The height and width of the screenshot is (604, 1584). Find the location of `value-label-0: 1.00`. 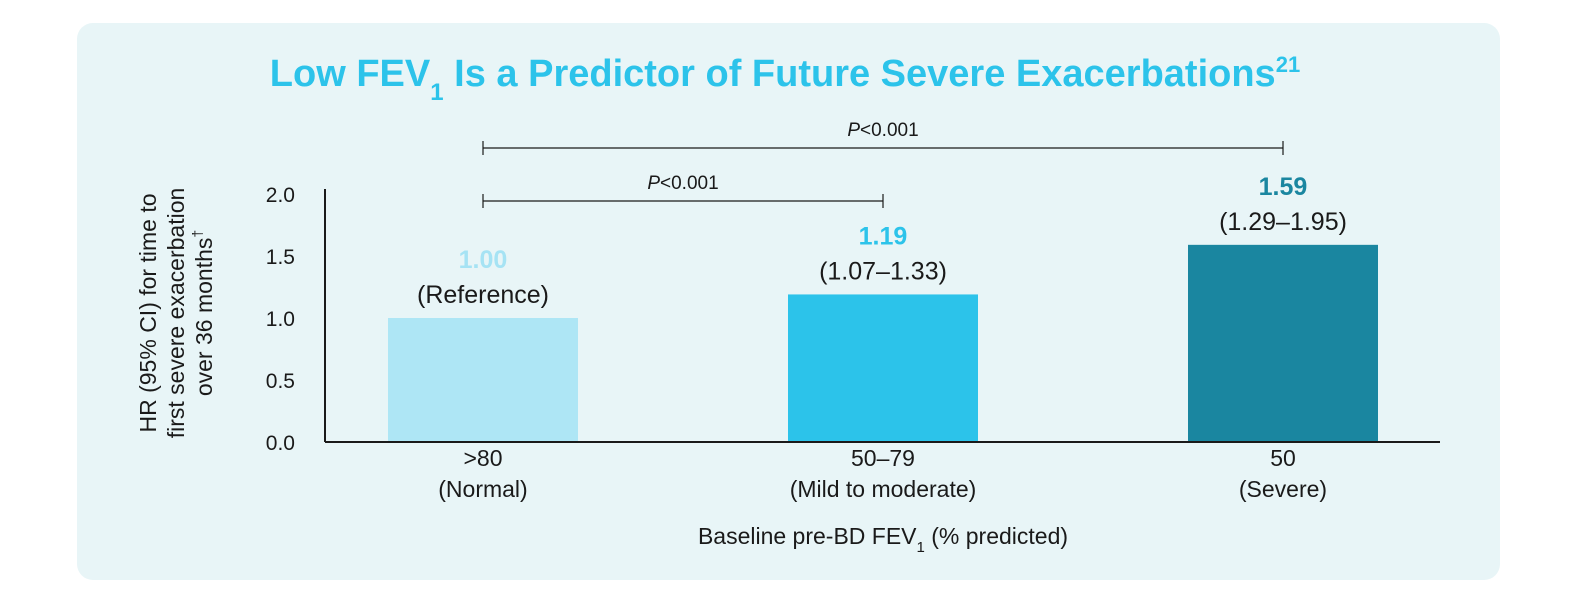

value-label-0: 1.00 is located at coordinates (483, 260).